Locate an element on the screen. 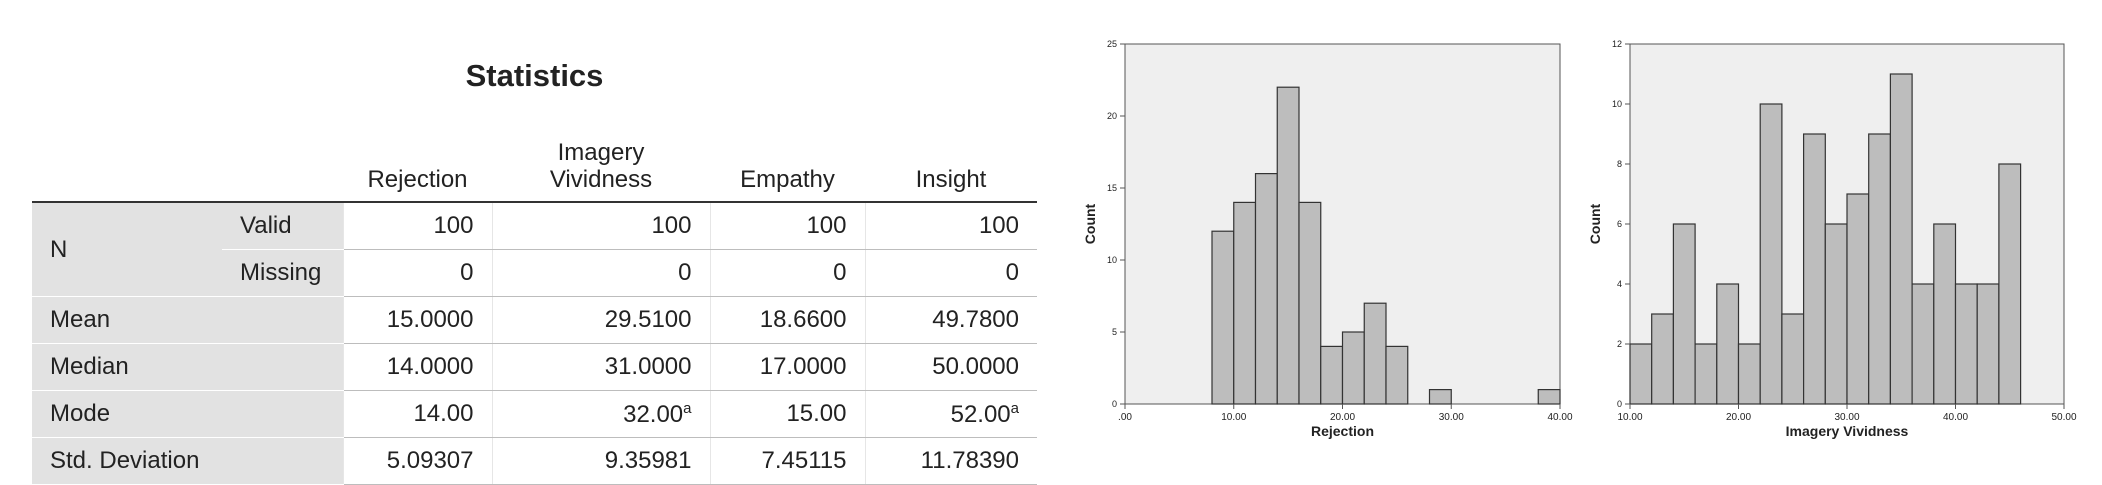 This screenshot has width=2102, height=485. header-row: Rejection Imagery Vividness Empathy Insight is located at coordinates (534, 159).